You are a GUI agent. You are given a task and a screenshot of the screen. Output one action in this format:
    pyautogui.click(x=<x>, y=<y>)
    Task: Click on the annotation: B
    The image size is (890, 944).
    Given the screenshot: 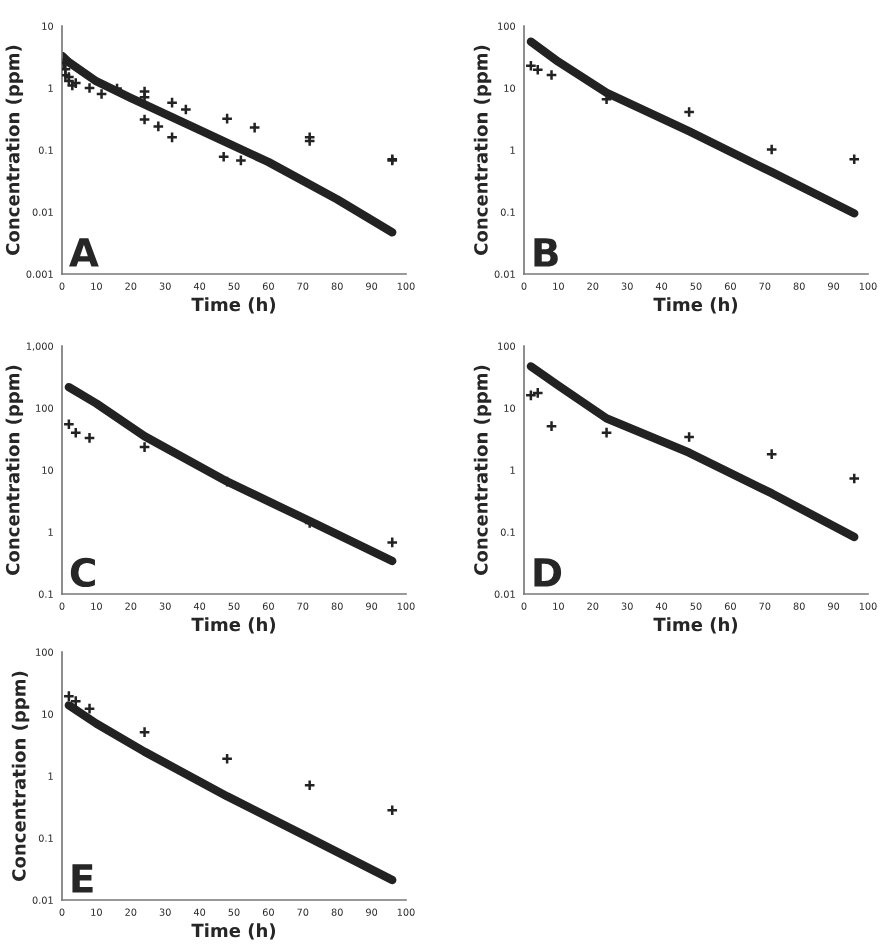 What is the action you would take?
    pyautogui.click(x=546, y=252)
    